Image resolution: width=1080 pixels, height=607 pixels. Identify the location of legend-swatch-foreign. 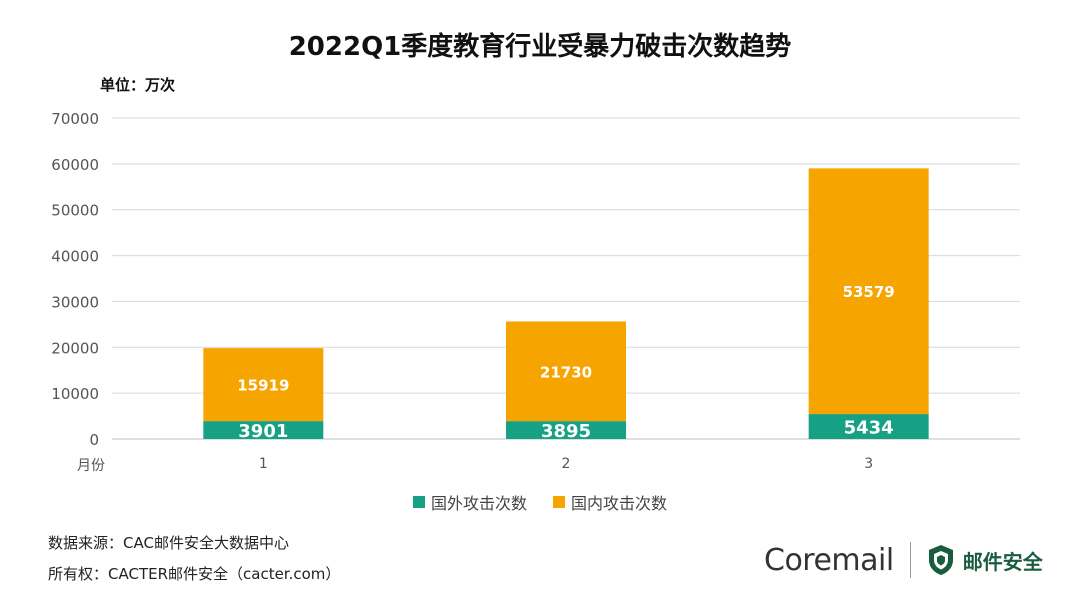
(418, 502).